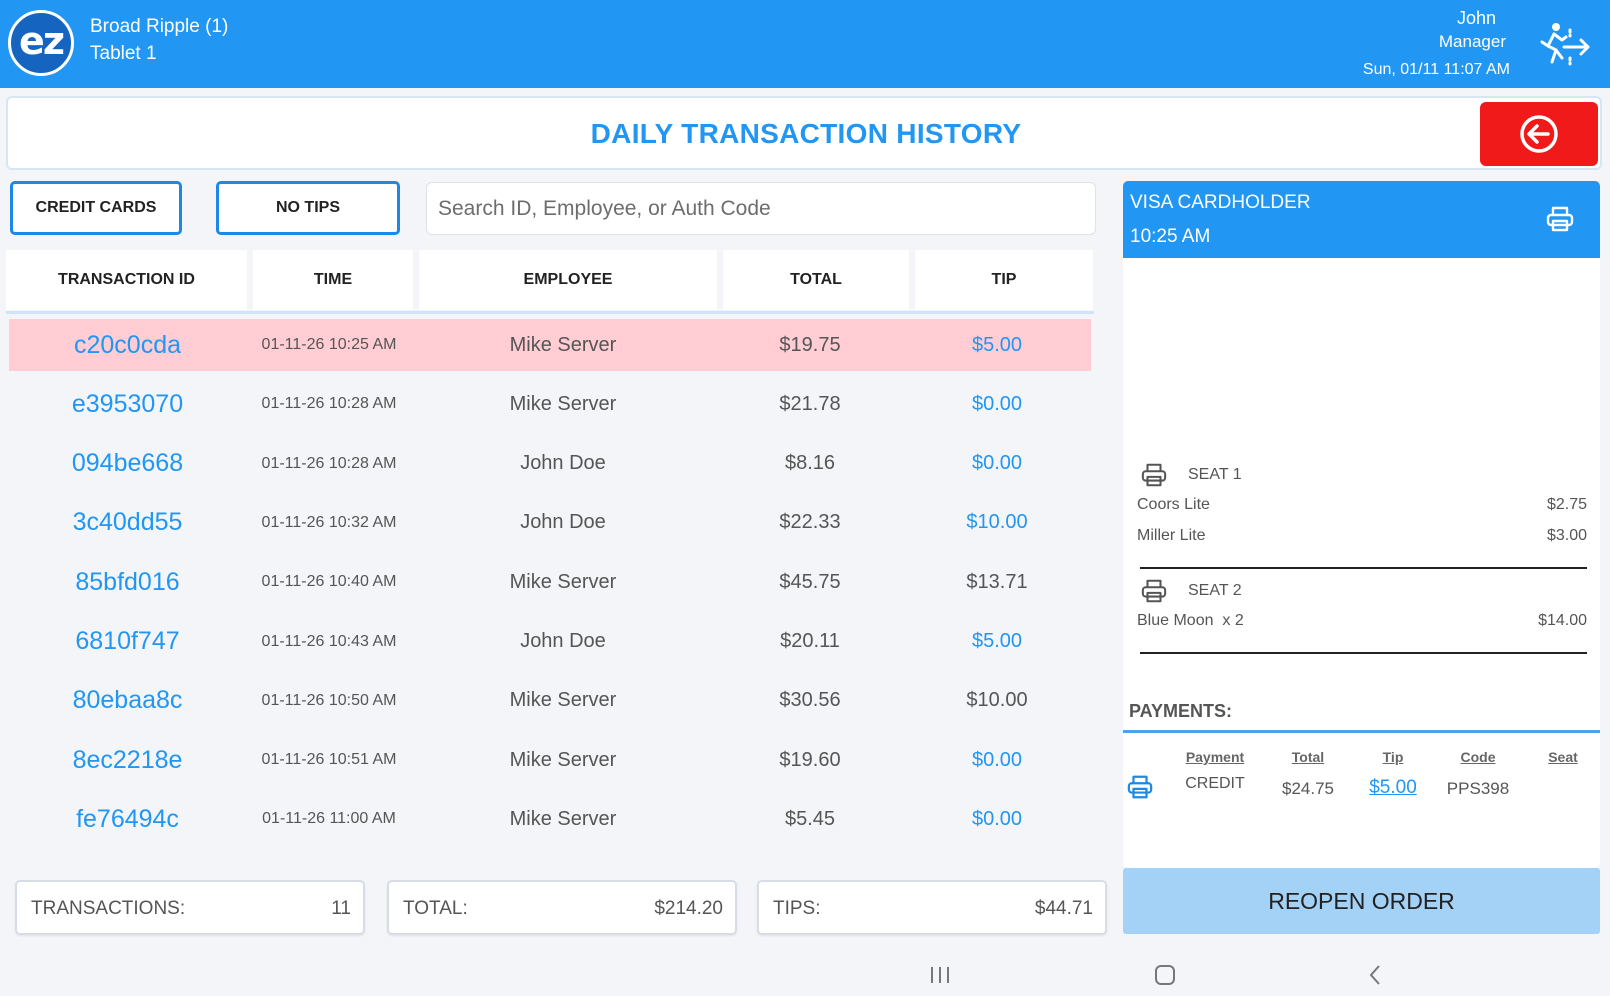 The width and height of the screenshot is (1610, 996). I want to click on item-name: Coors Lite, so click(1173, 504).